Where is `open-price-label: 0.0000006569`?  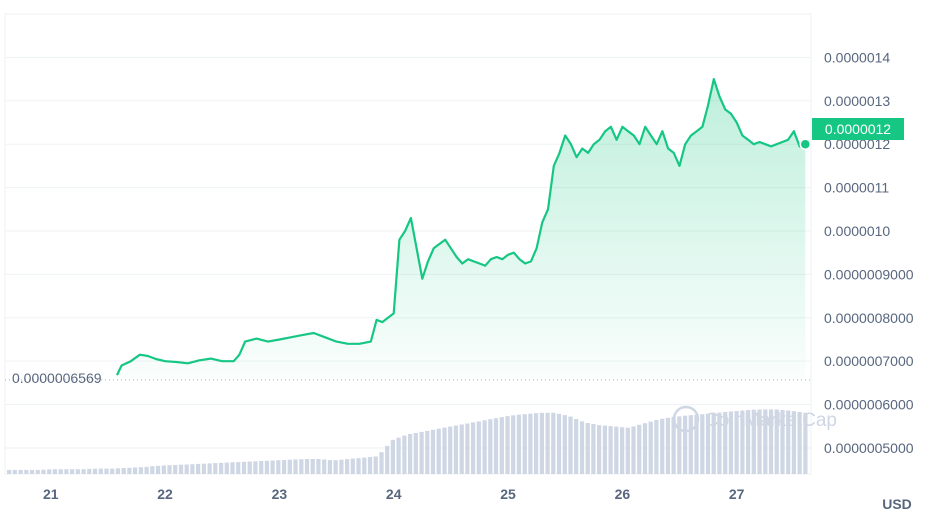
open-price-label: 0.0000006569 is located at coordinates (57, 378).